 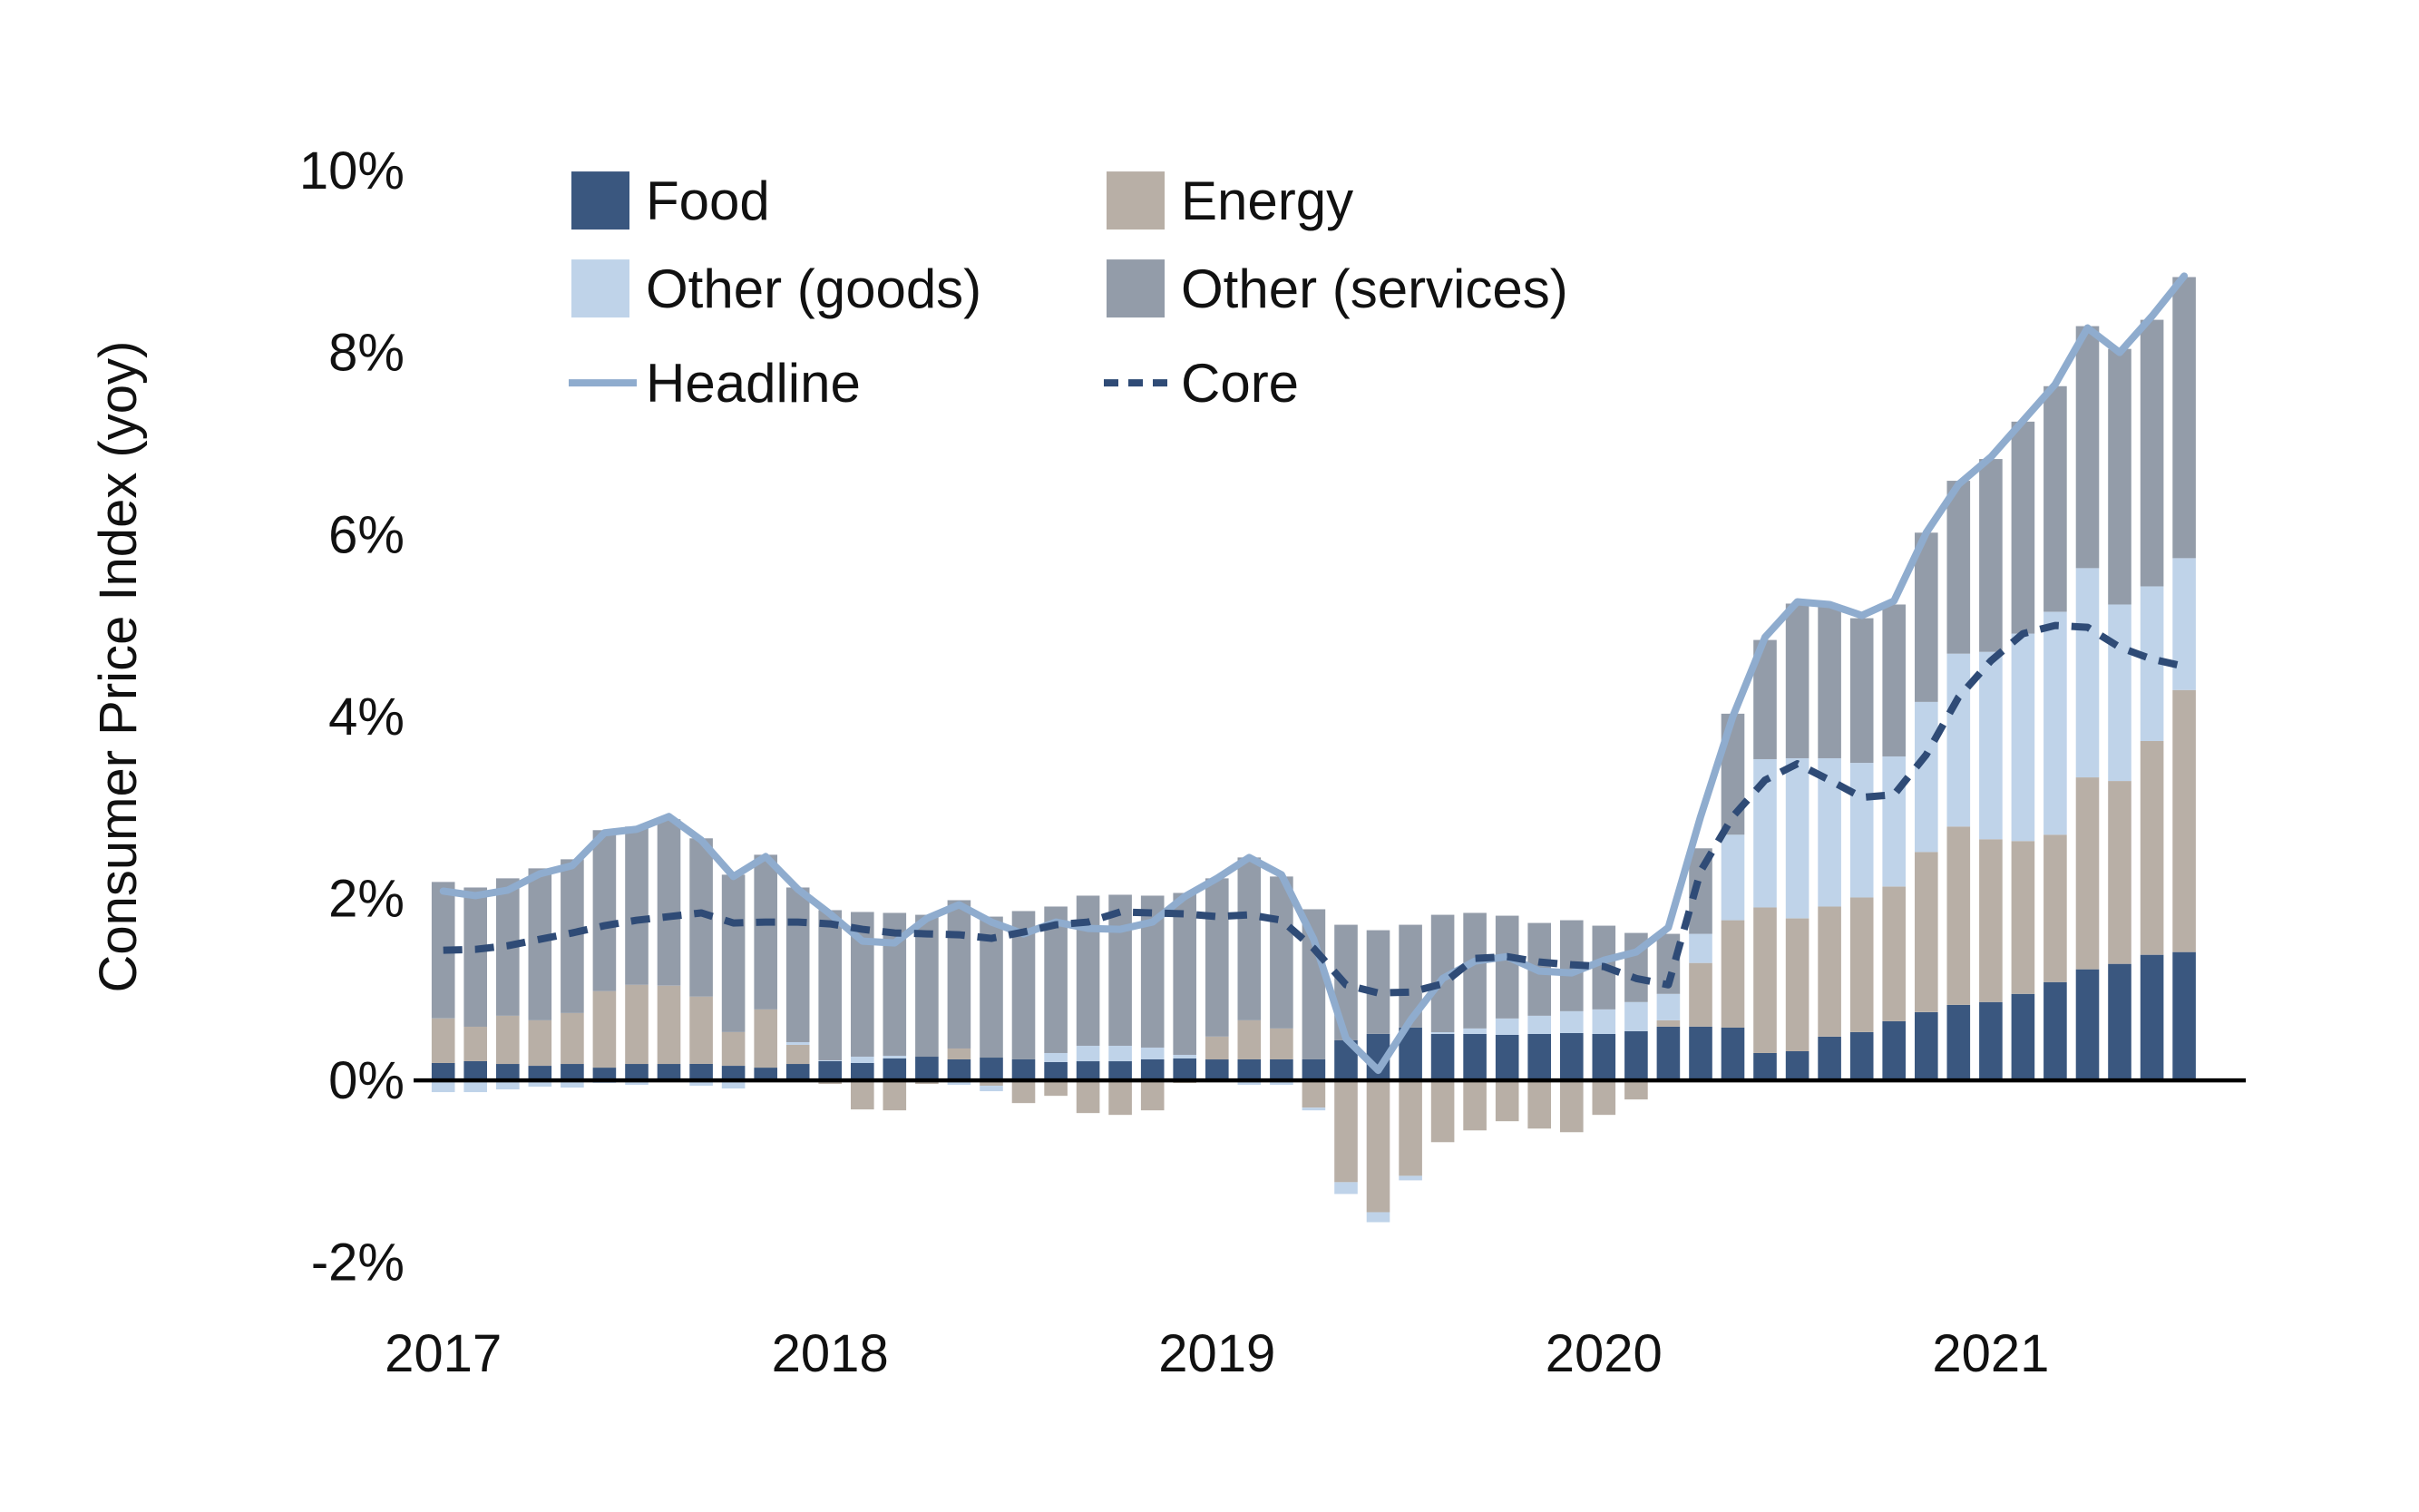 I want to click on y-tick-label: -2%, so click(x=358, y=1263).